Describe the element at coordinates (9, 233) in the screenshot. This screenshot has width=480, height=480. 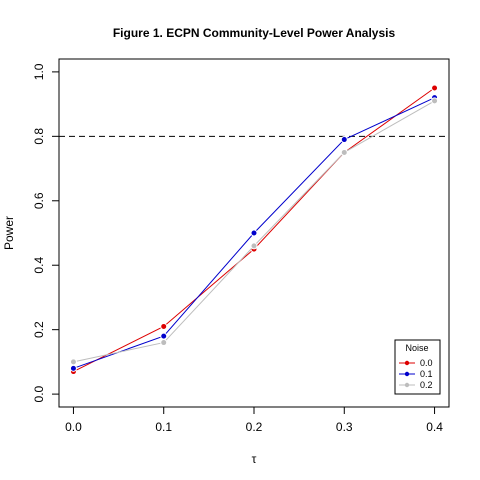
I see `y-axis-label: Power` at that location.